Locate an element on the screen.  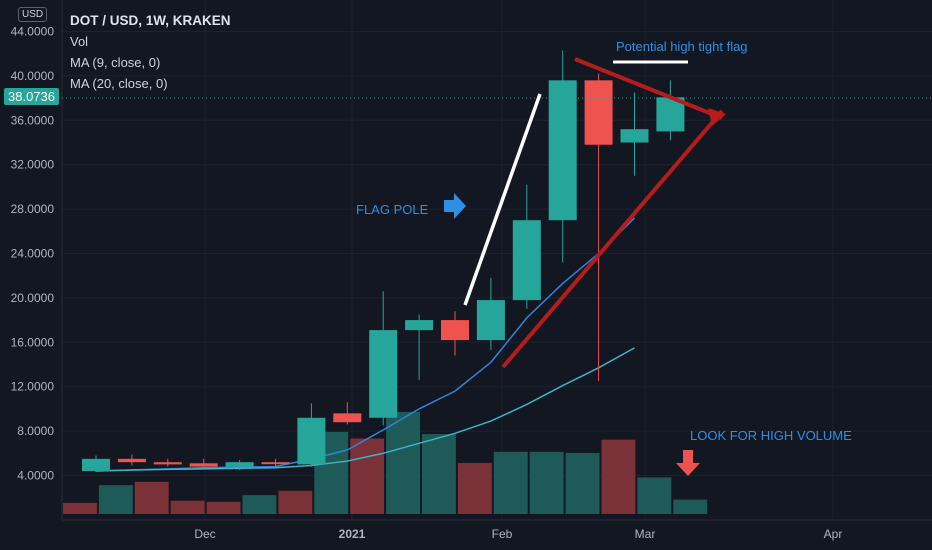
time-axis: Dec 2021 Feb Mar Apr is located at coordinates (518, 534).